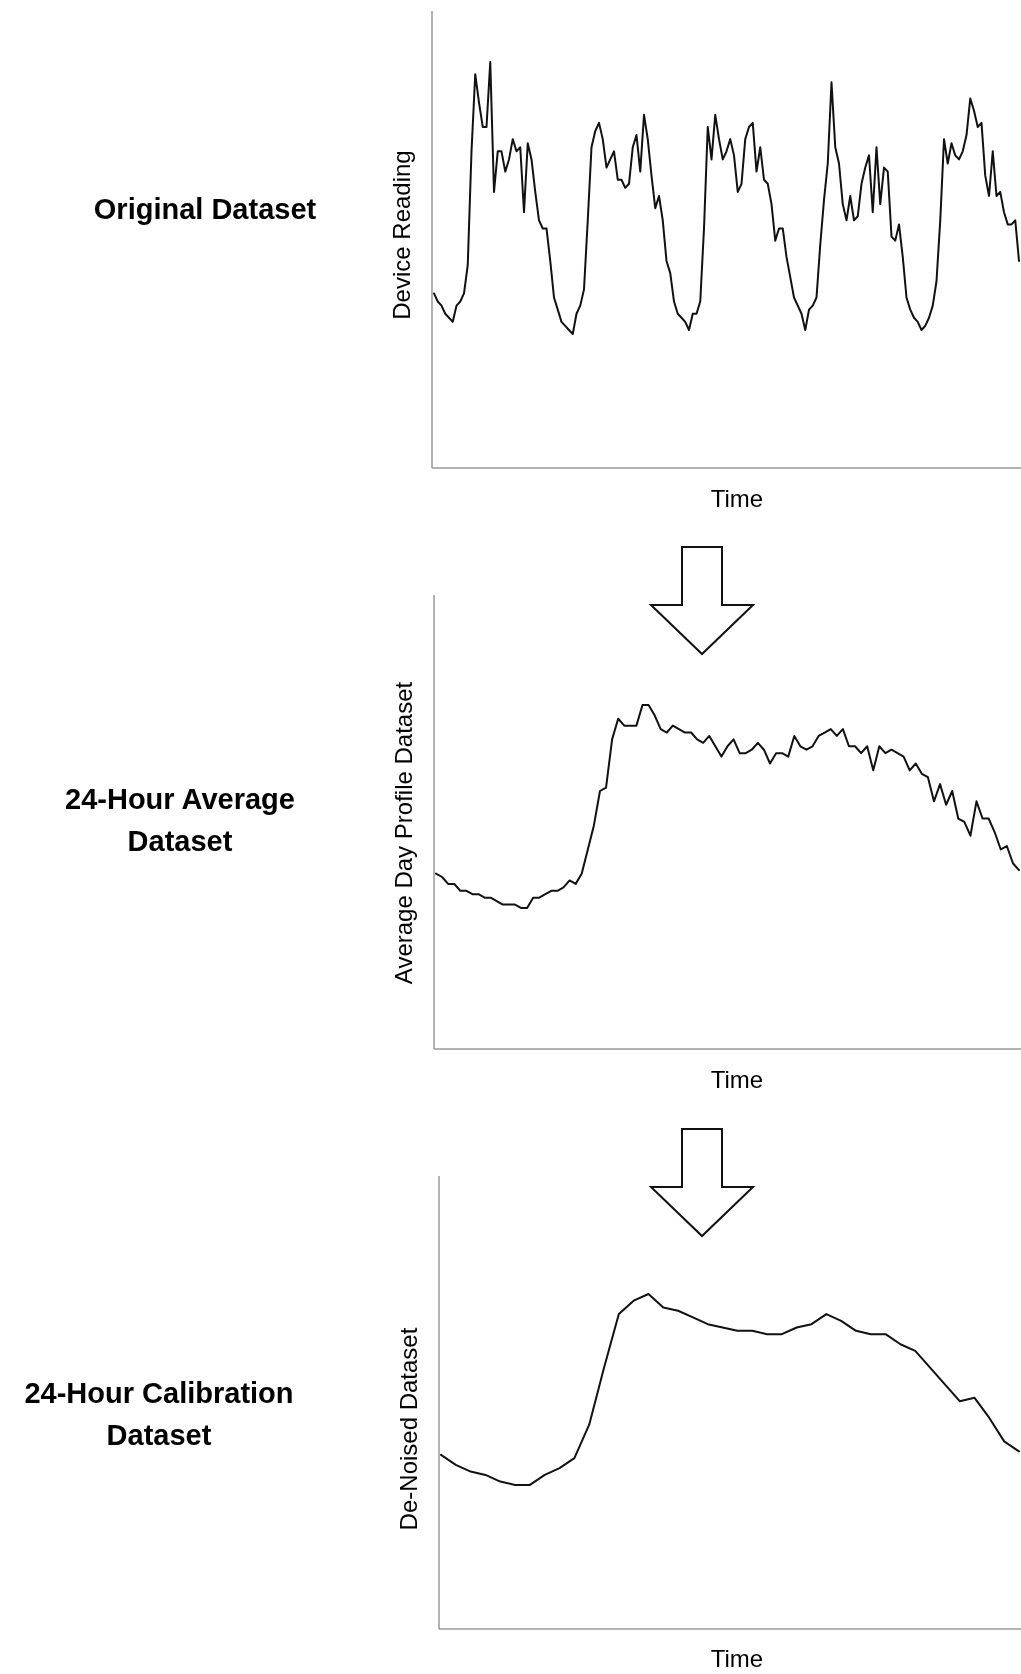  Describe the element at coordinates (401, 235) in the screenshot. I see `y-axis-title: Device Reading` at that location.